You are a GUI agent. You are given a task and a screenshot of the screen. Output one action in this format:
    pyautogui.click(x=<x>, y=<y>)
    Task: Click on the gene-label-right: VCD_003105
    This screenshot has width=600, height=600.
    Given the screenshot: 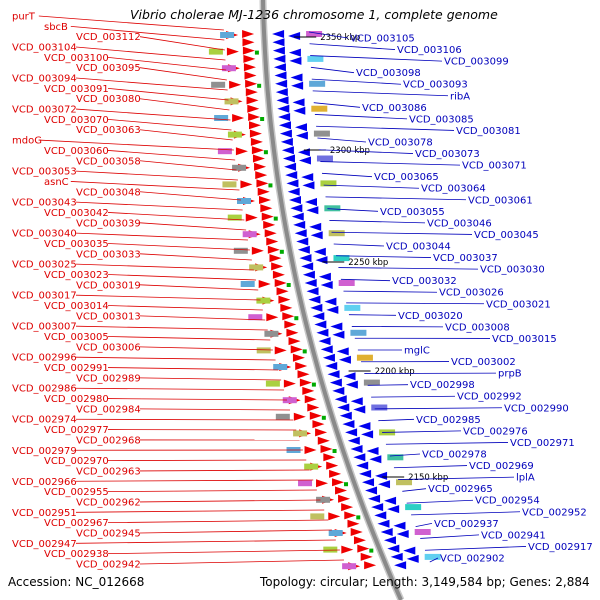 What is the action you would take?
    pyautogui.click(x=382, y=39)
    